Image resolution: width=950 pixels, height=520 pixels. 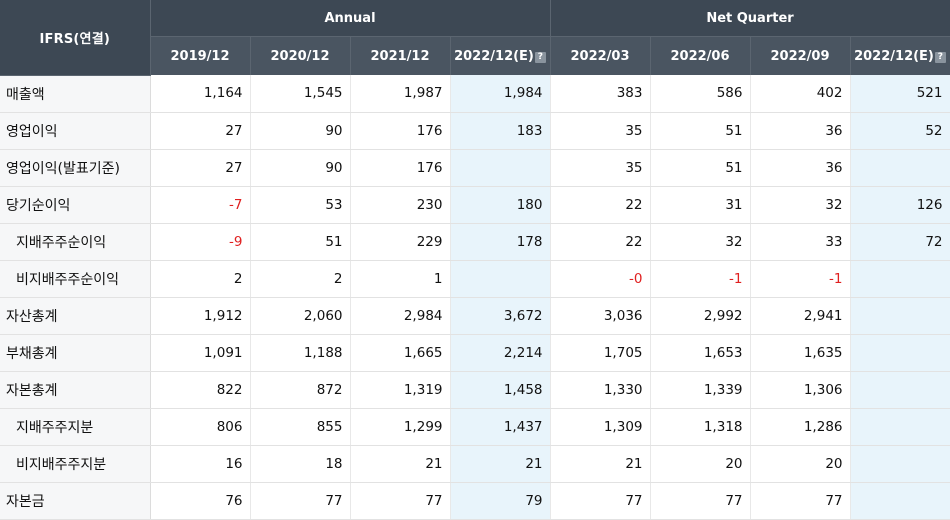 I want to click on table-cell: 22, so click(x=600, y=205).